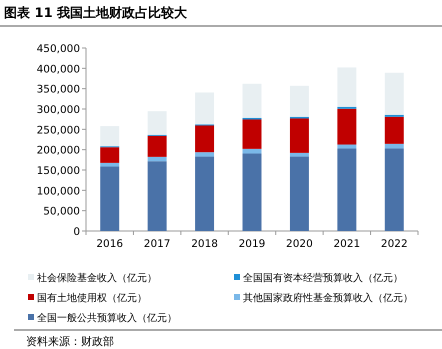  I want to click on x-tick-label: 2020, so click(299, 244).